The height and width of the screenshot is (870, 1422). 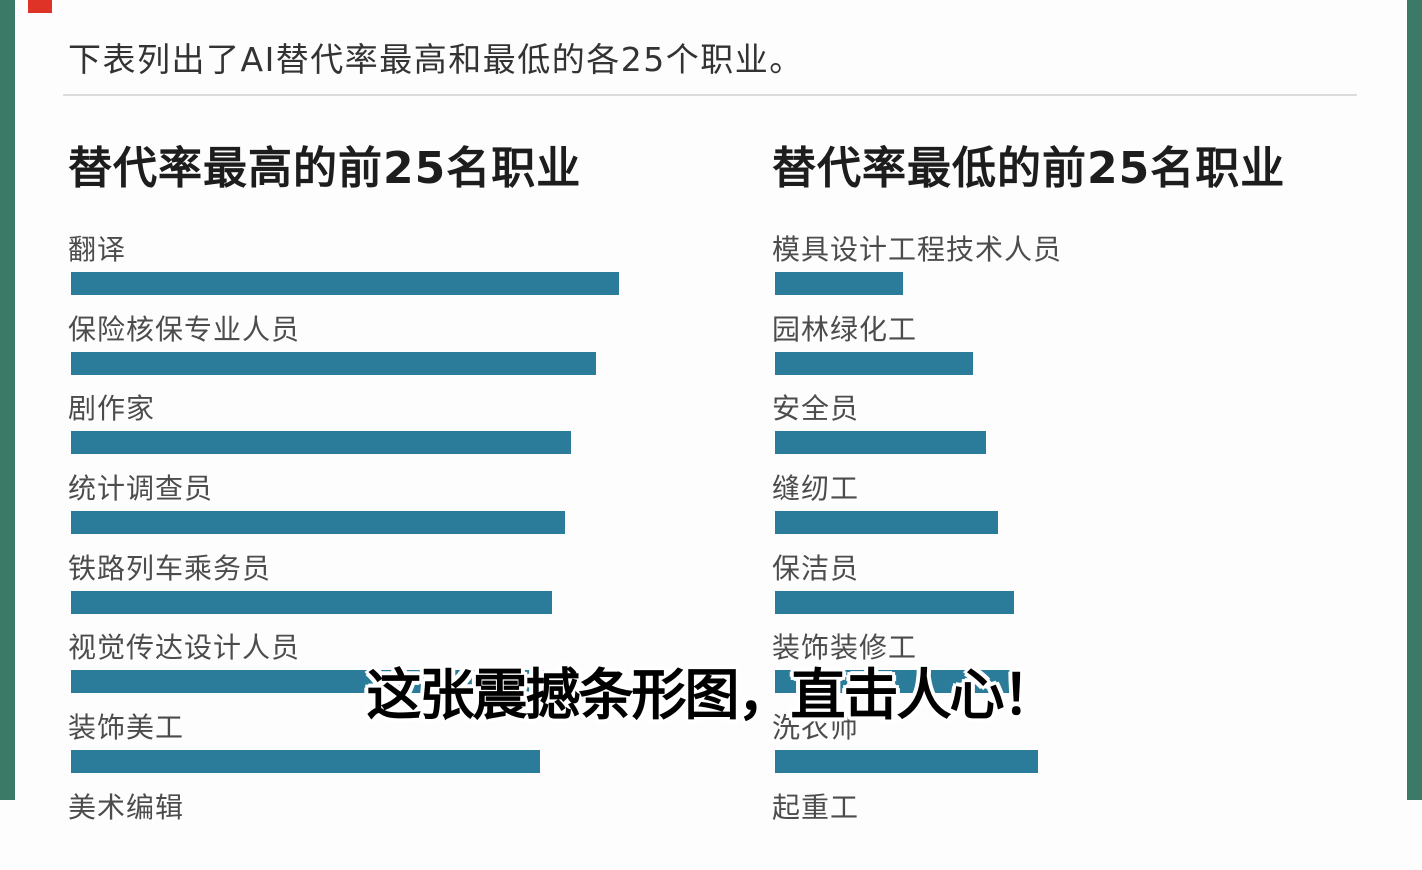 I want to click on occupation-row: 剧作家, so click(x=388, y=431).